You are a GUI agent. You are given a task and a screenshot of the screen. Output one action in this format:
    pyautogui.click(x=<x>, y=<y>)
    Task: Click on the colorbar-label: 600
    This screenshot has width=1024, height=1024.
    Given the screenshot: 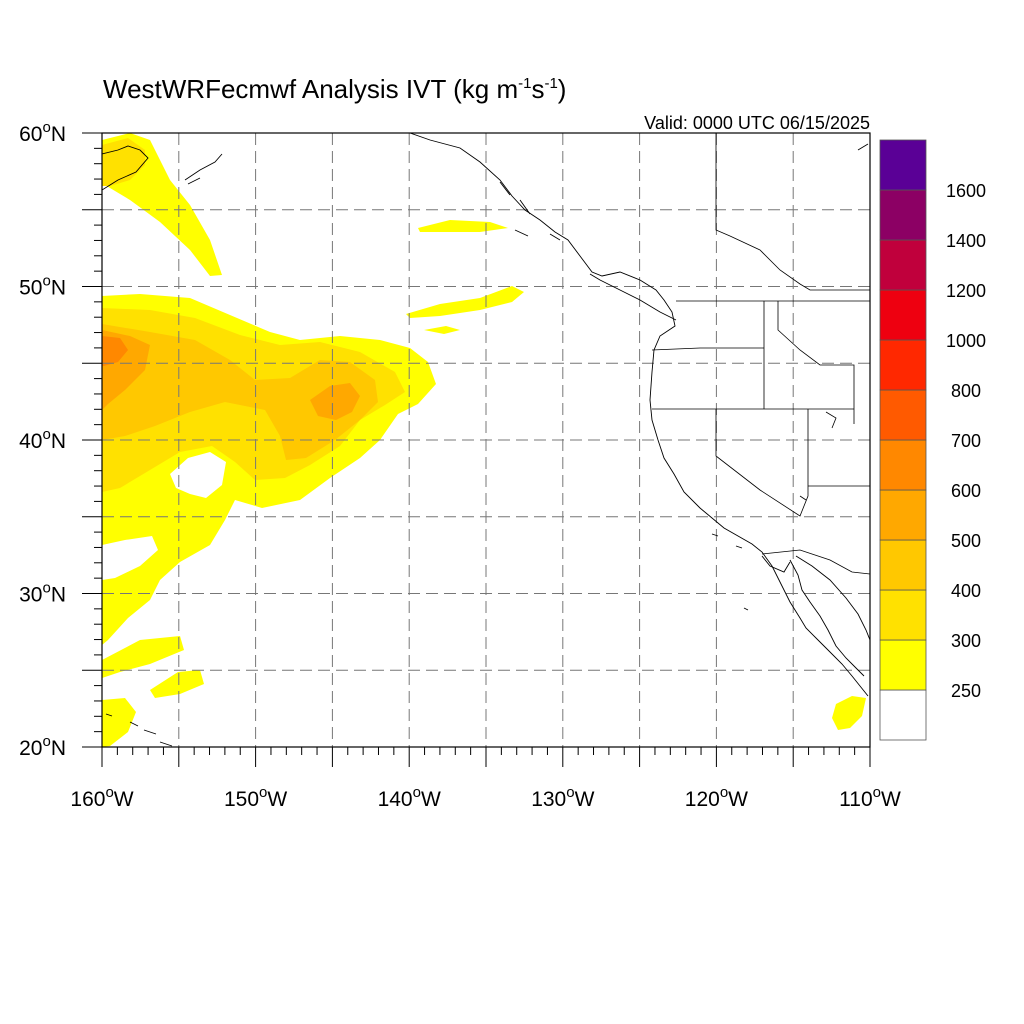 What is the action you would take?
    pyautogui.click(x=966, y=491)
    